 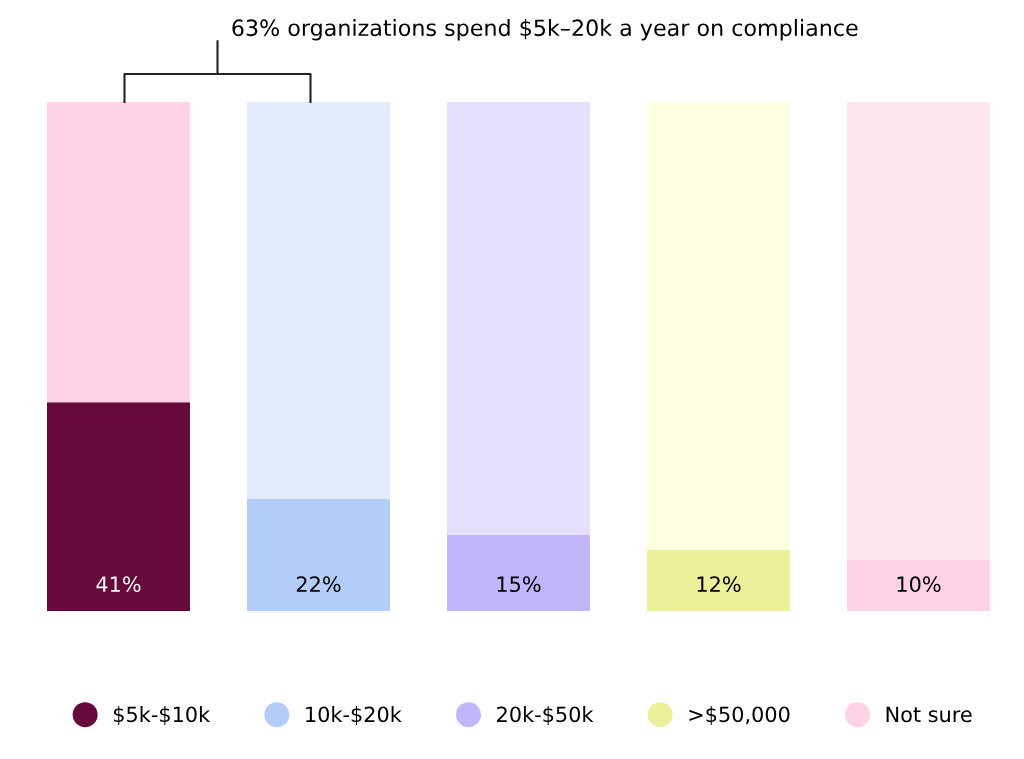 I want to click on legend-label: >$50,000, so click(x=739, y=715).